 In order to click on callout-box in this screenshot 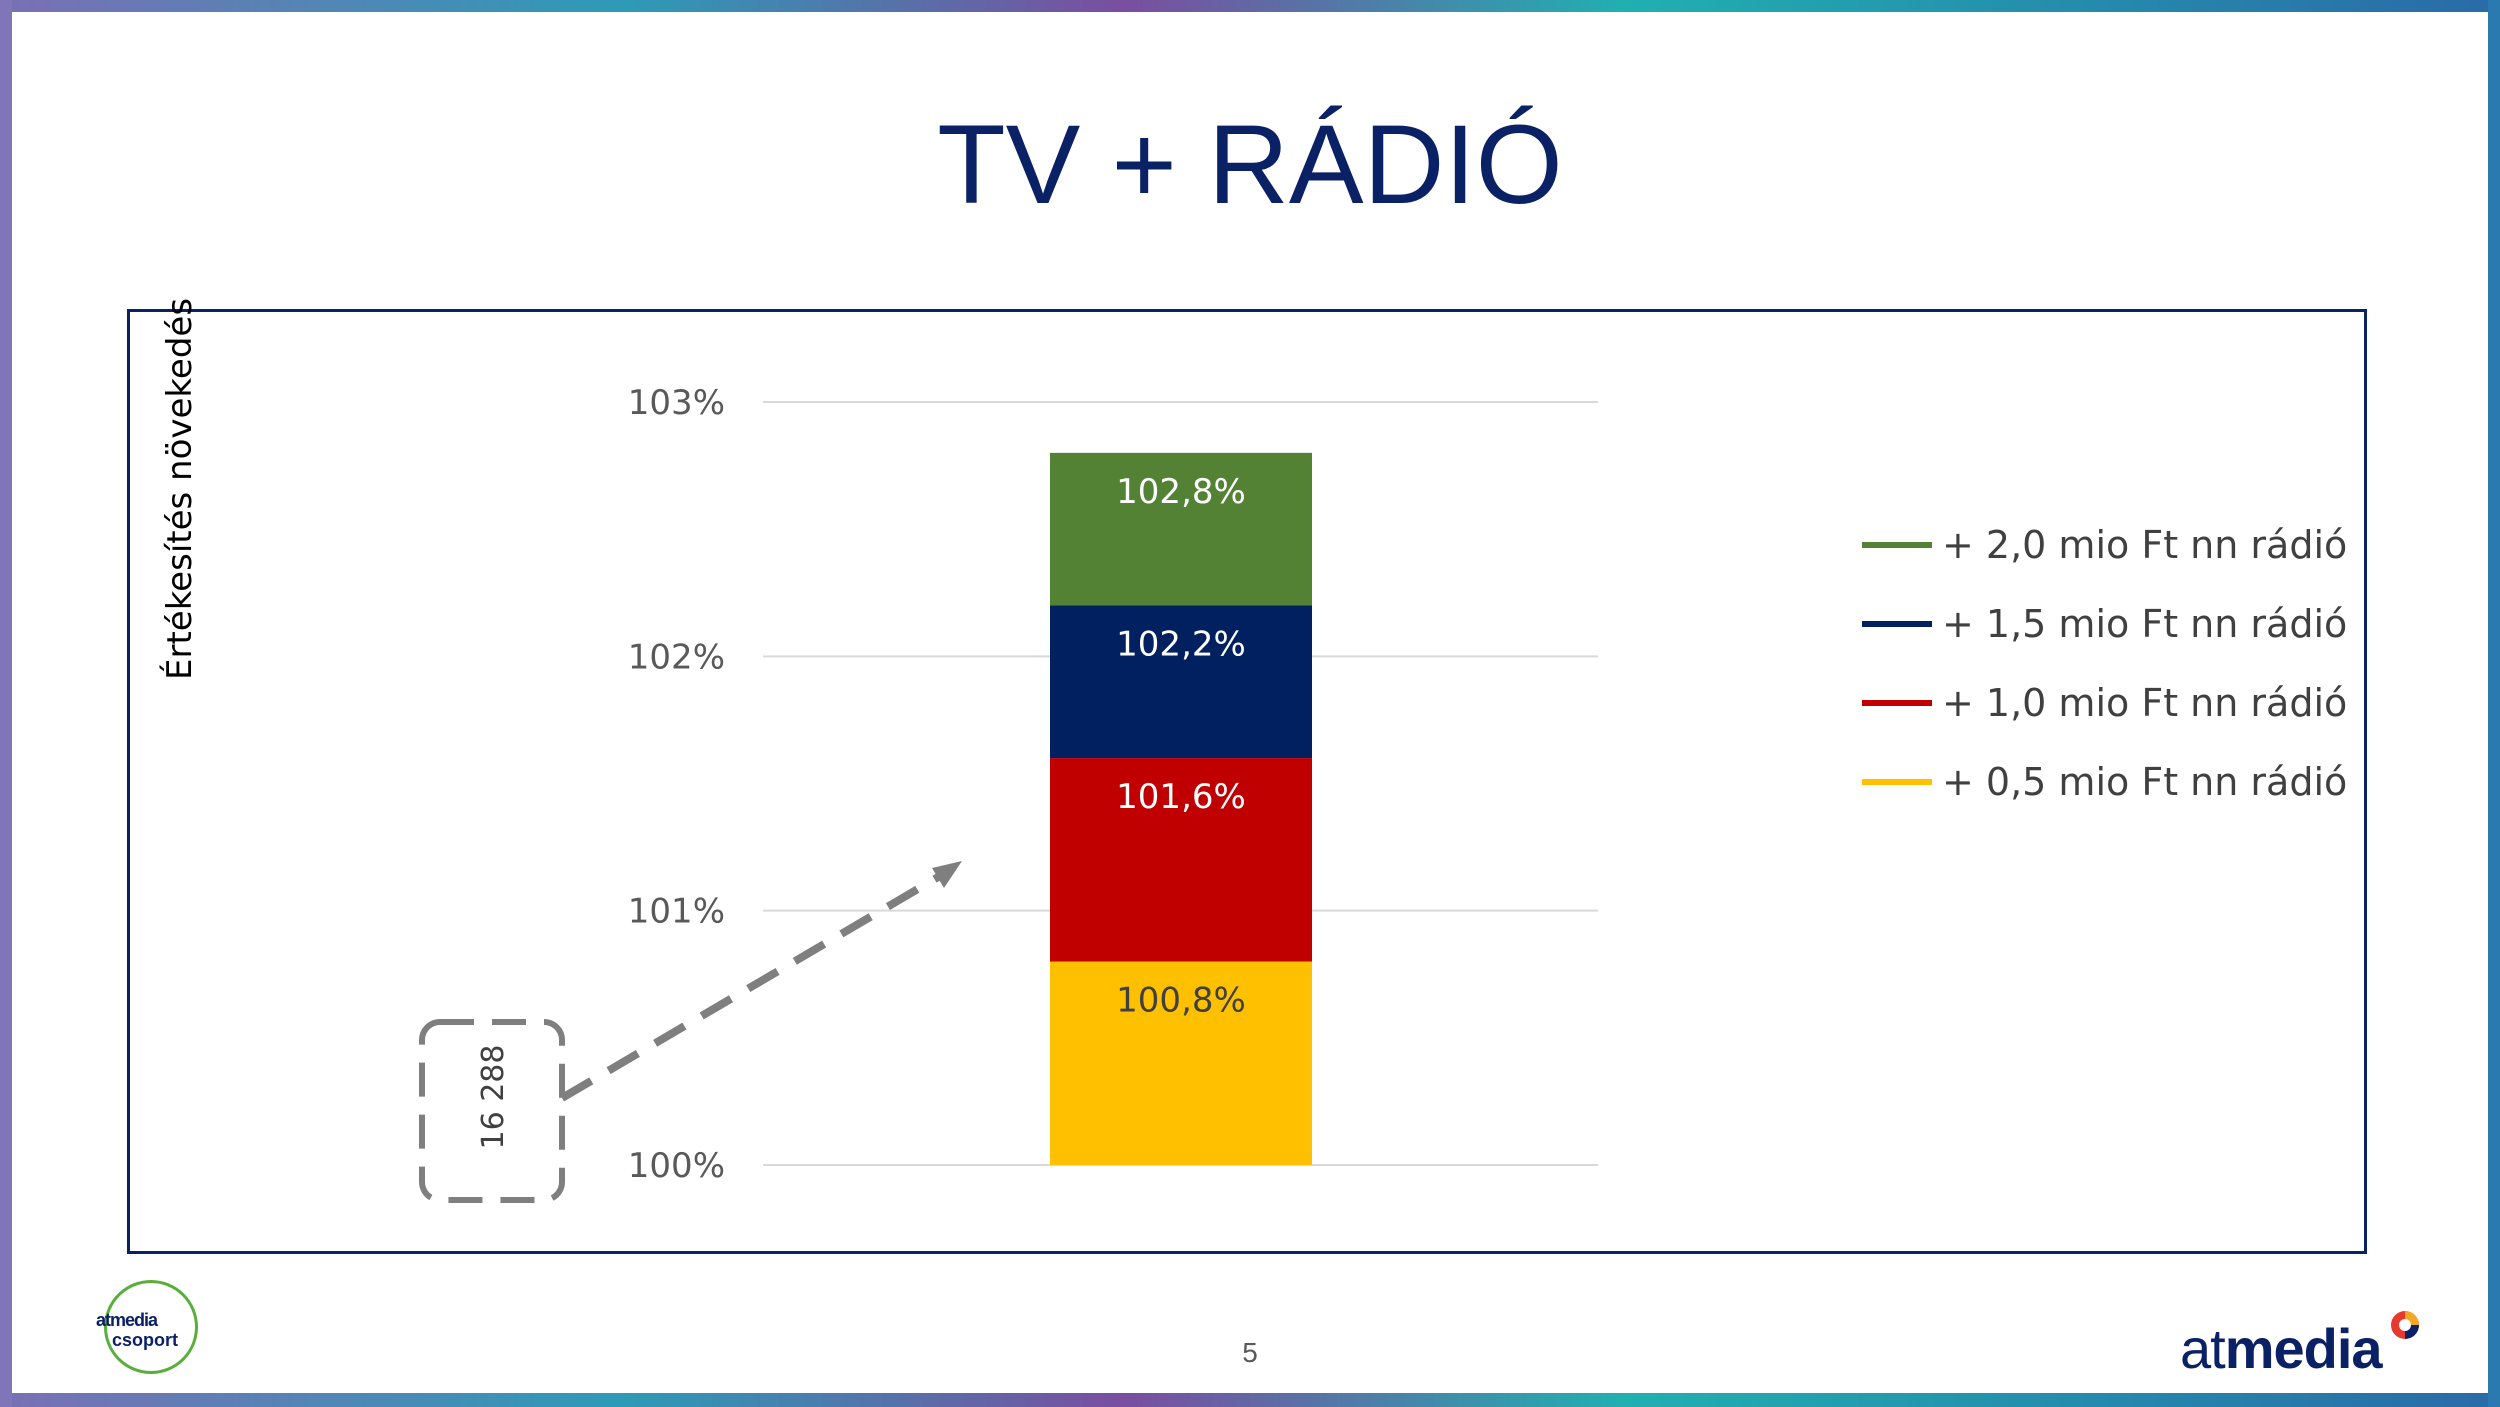, I will do `click(492, 1111)`.